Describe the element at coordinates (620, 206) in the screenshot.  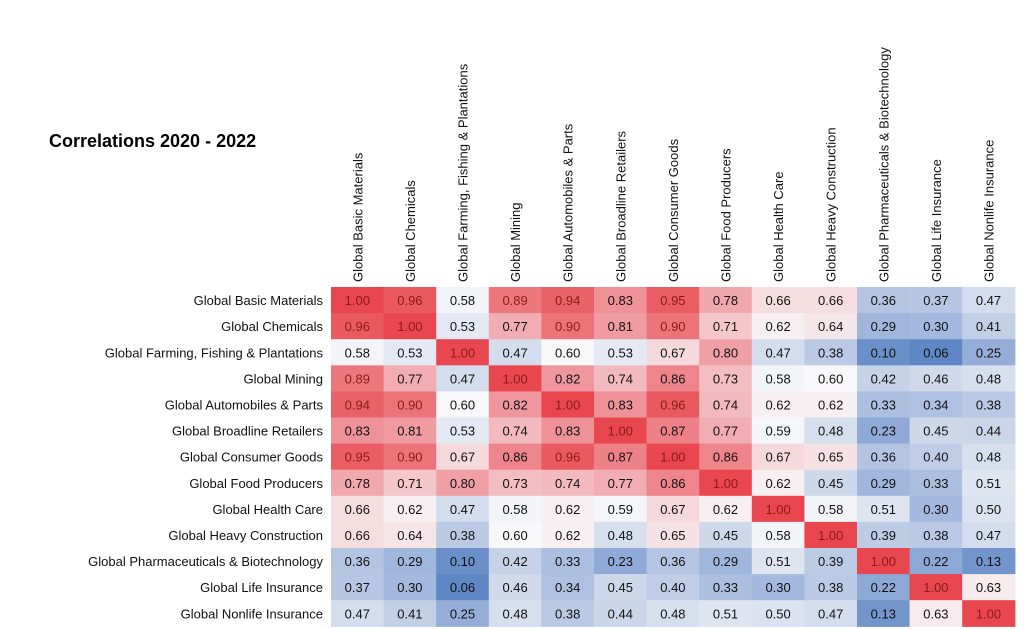
I see `column-label-global-broadline-retailers: Global Broadline Retailers` at that location.